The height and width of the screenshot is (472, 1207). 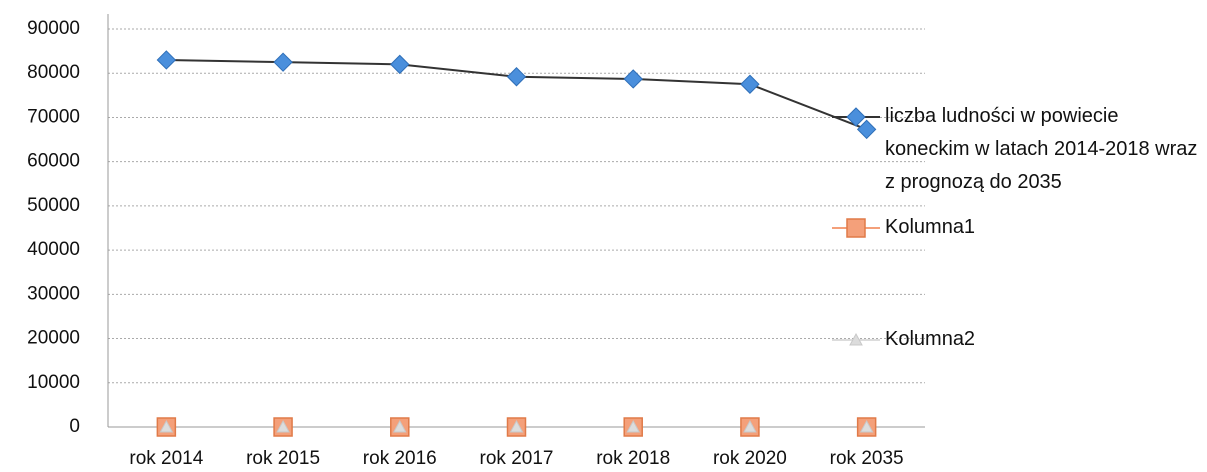 What do you see at coordinates (930, 227) in the screenshot?
I see `legend-label: Kolumna1` at bounding box center [930, 227].